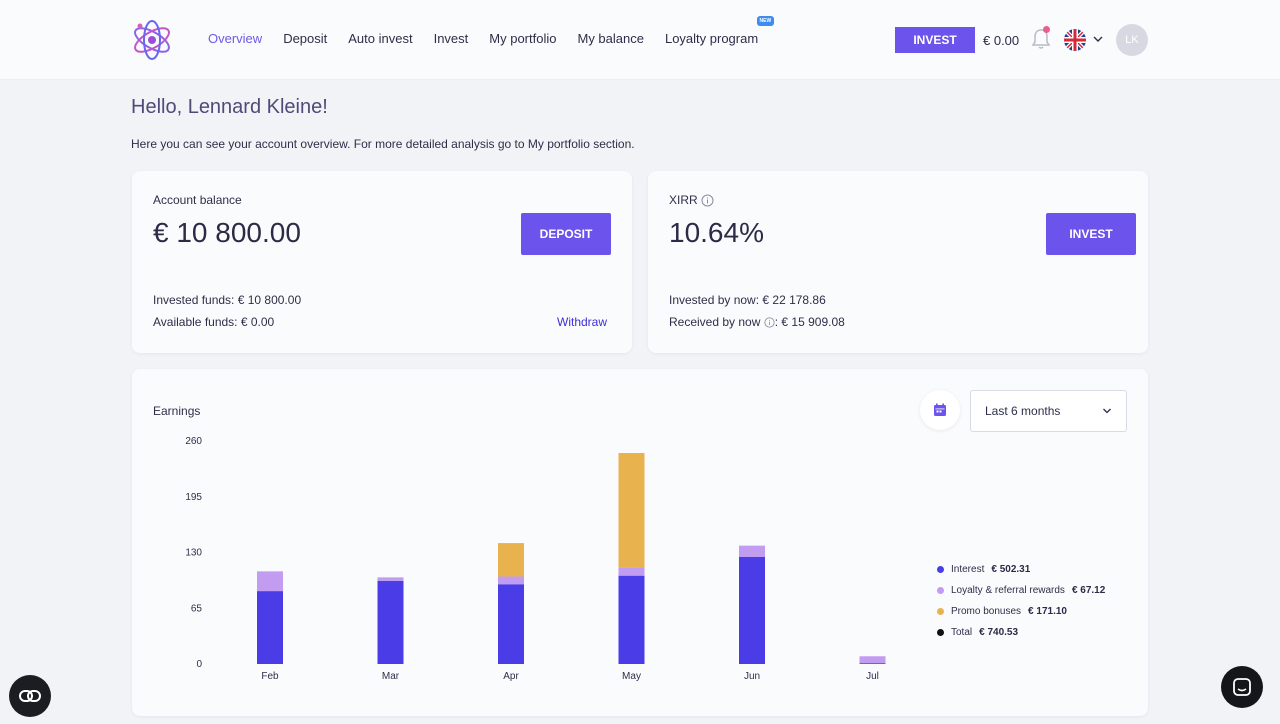 Image resolution: width=1280 pixels, height=724 pixels. Describe the element at coordinates (631, 619) in the screenshot. I see `bar-may-interest` at that location.